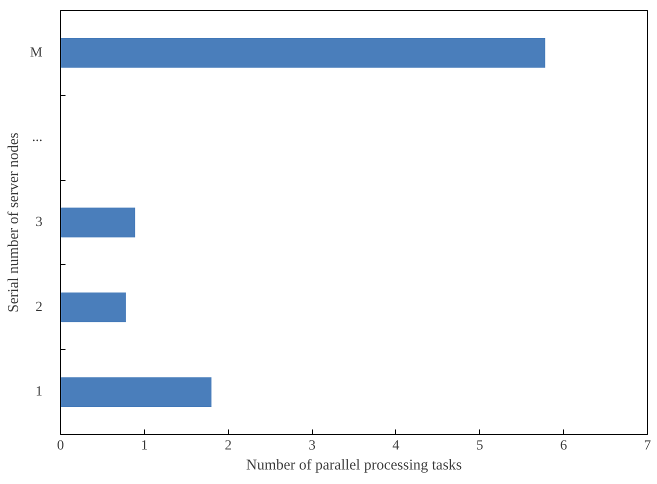  What do you see at coordinates (14, 222) in the screenshot?
I see `y-axis-title: Serial number of server nodes` at bounding box center [14, 222].